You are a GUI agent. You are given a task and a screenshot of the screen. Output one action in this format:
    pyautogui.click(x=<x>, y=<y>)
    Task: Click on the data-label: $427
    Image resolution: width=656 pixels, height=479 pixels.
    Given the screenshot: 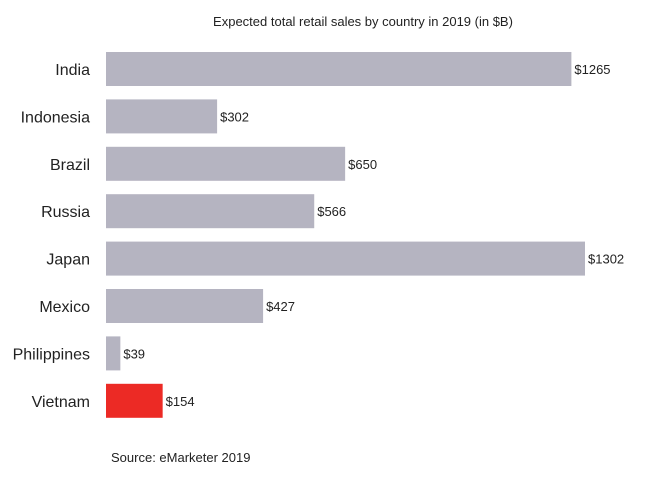 What is the action you would take?
    pyautogui.click(x=280, y=306)
    